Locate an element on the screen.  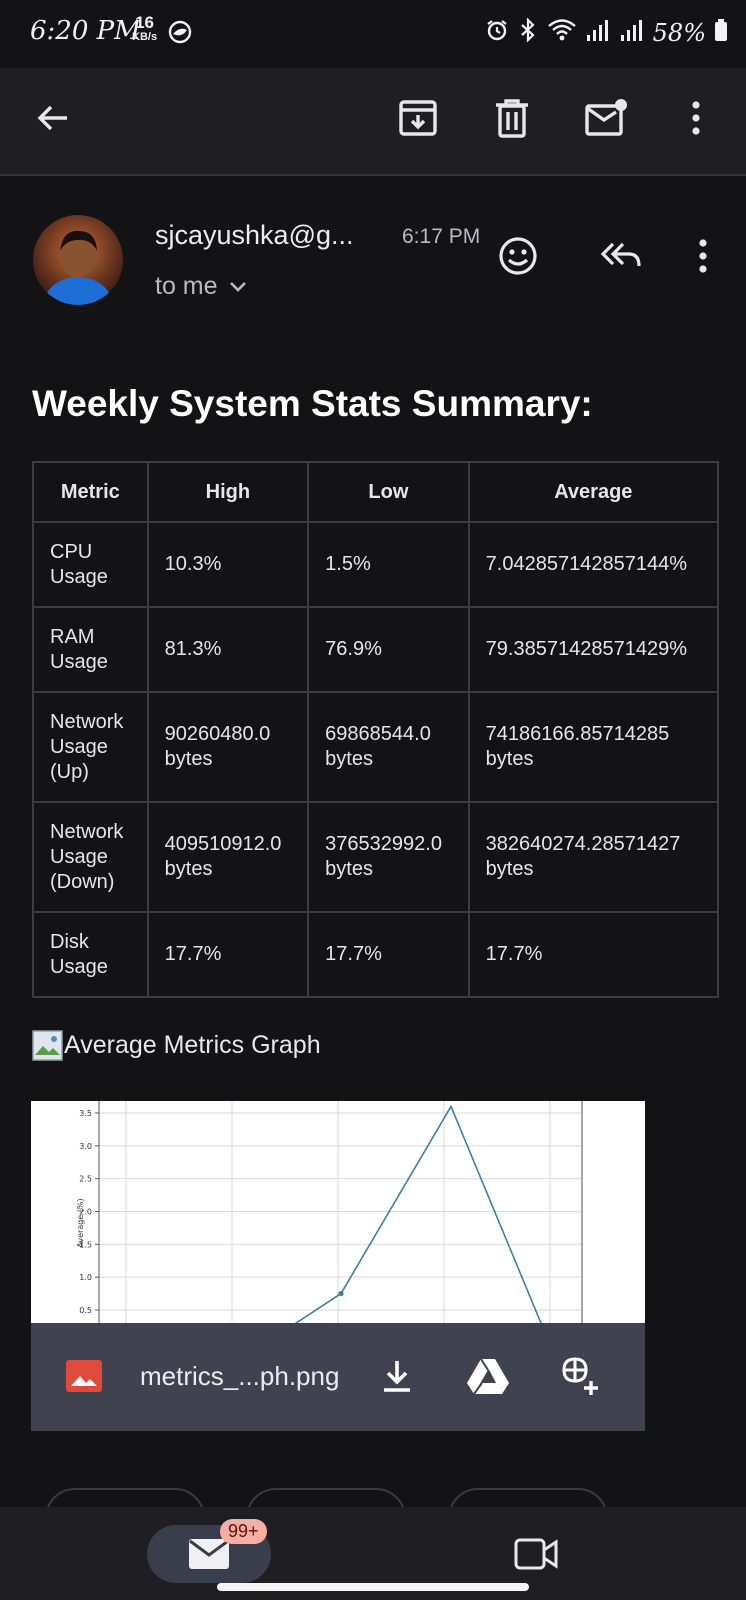
archive-button is located at coordinates (418, 118).